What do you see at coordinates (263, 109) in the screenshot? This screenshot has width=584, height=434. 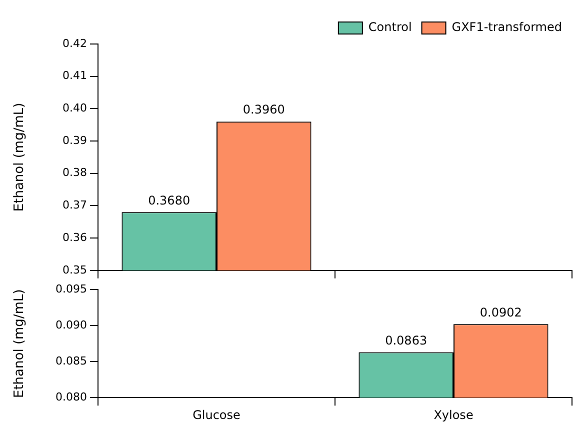 I see `data-label: 0.3960` at bounding box center [263, 109].